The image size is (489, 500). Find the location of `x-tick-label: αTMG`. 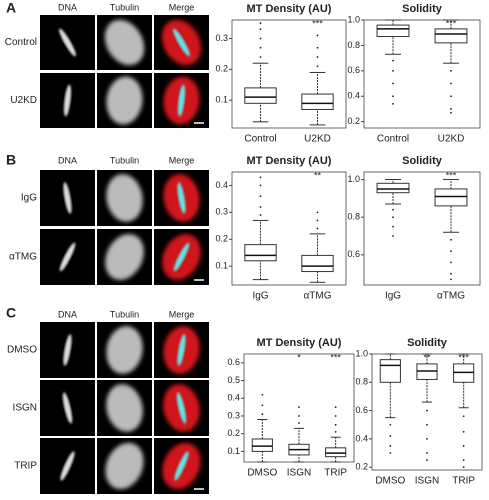

x-tick-label: αTMG is located at coordinates (318, 296).